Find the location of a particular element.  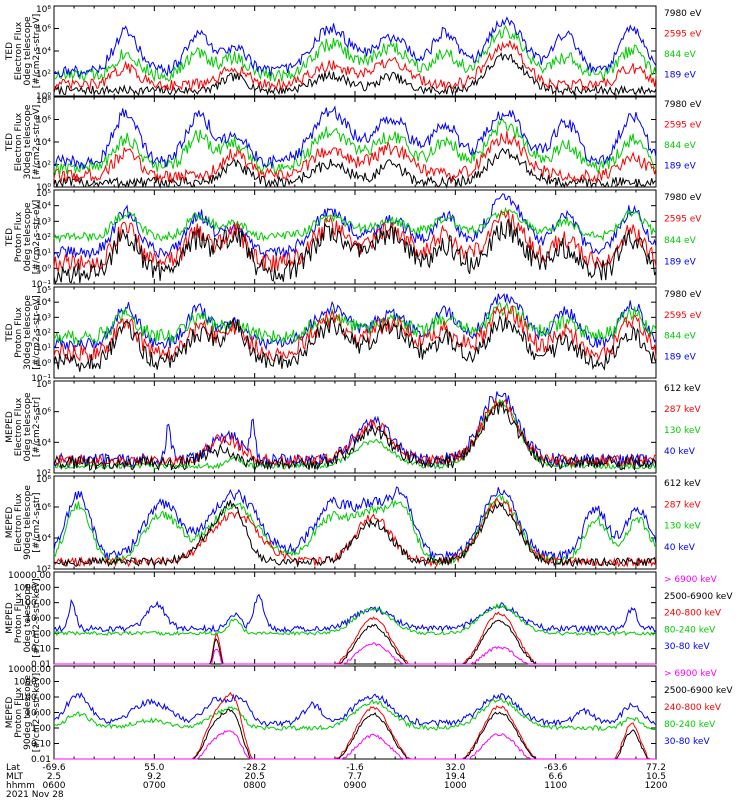

footer-row-mlt-label: MLT is located at coordinates (15, 777).